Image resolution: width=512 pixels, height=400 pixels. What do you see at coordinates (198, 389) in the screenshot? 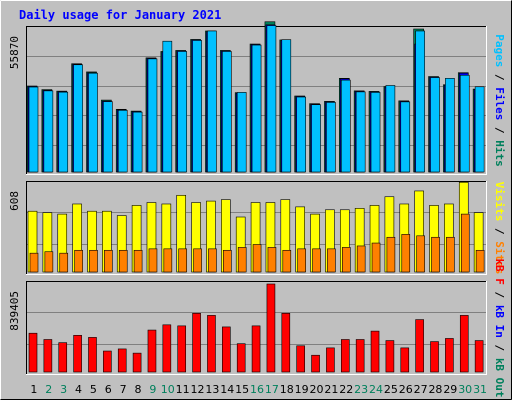
I see `day-label: 12` at bounding box center [198, 389].